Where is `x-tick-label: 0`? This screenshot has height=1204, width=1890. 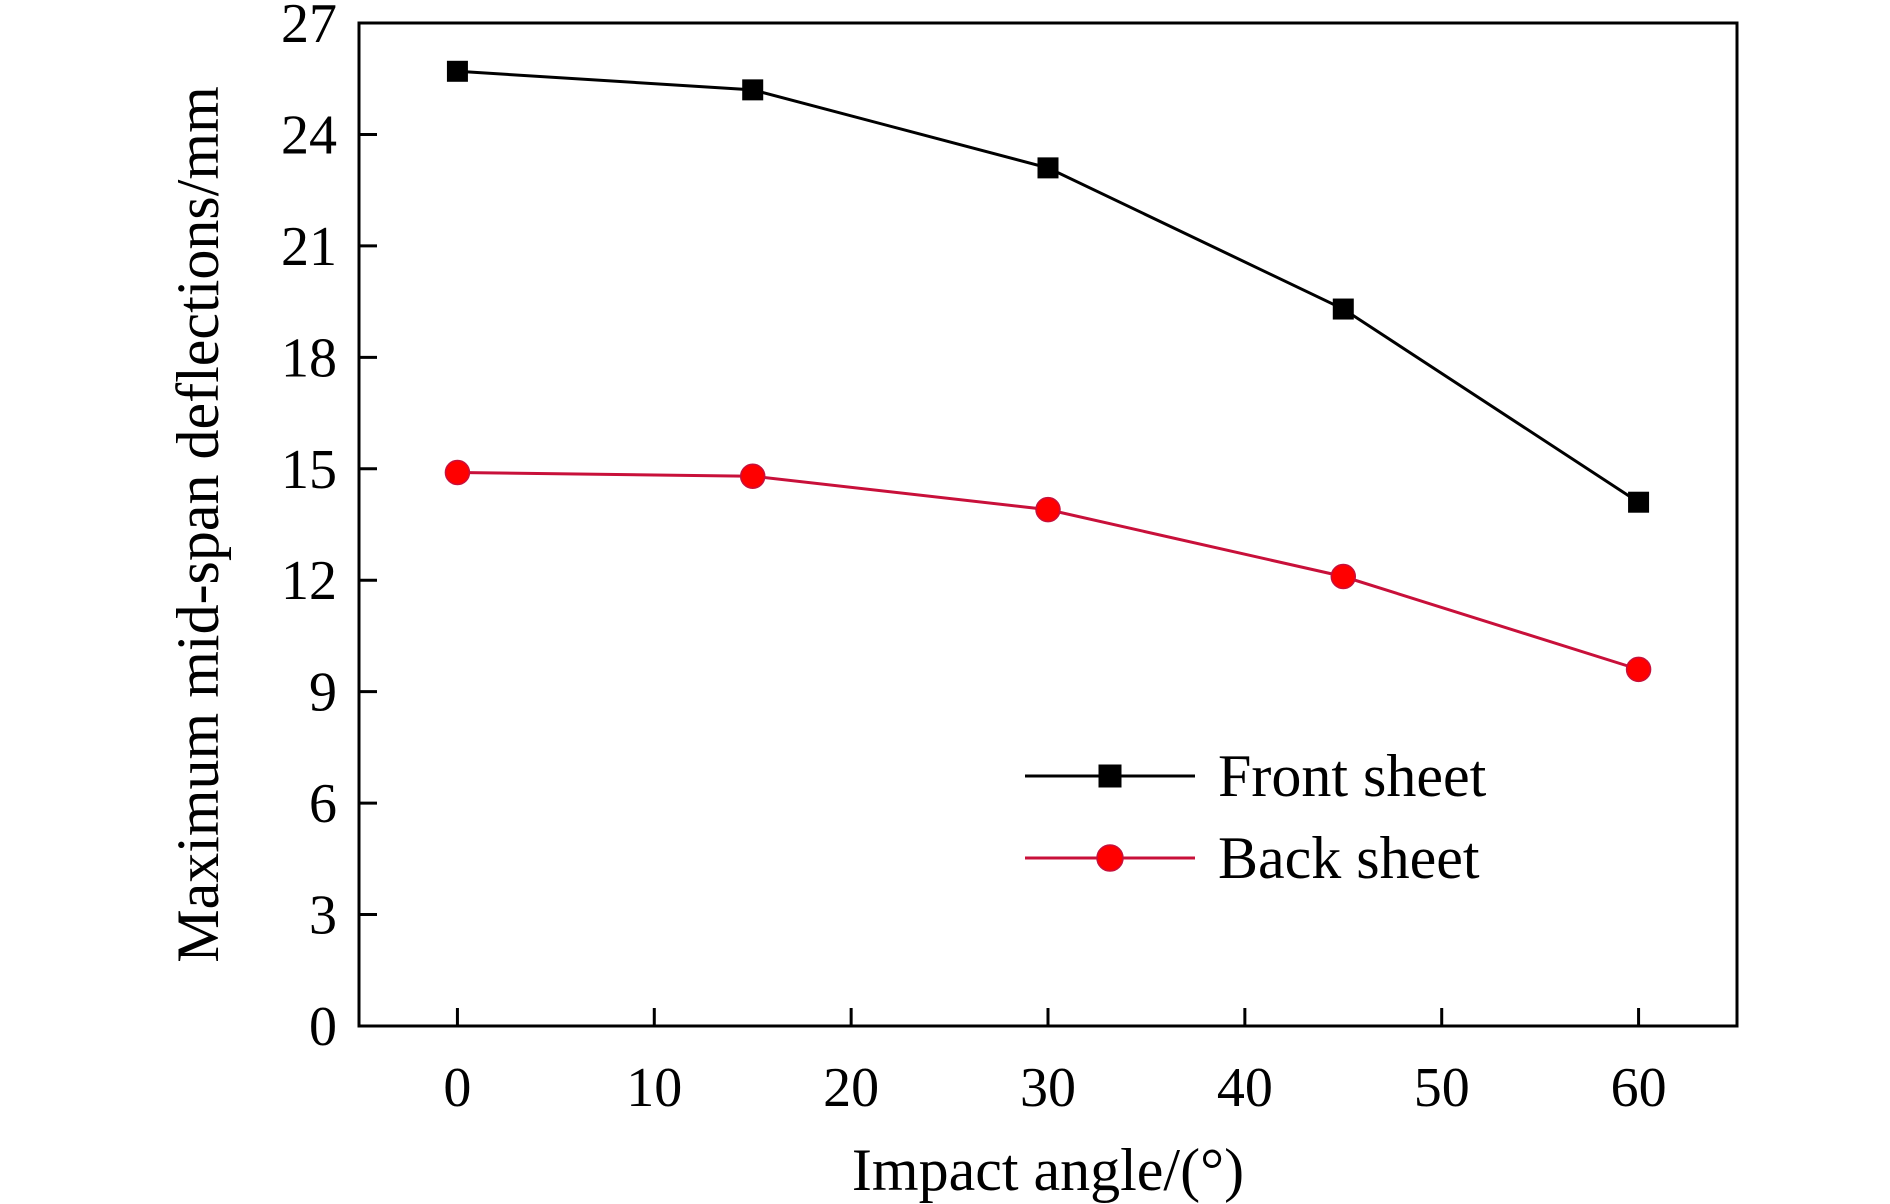
x-tick-label: 0 is located at coordinates (457, 1088).